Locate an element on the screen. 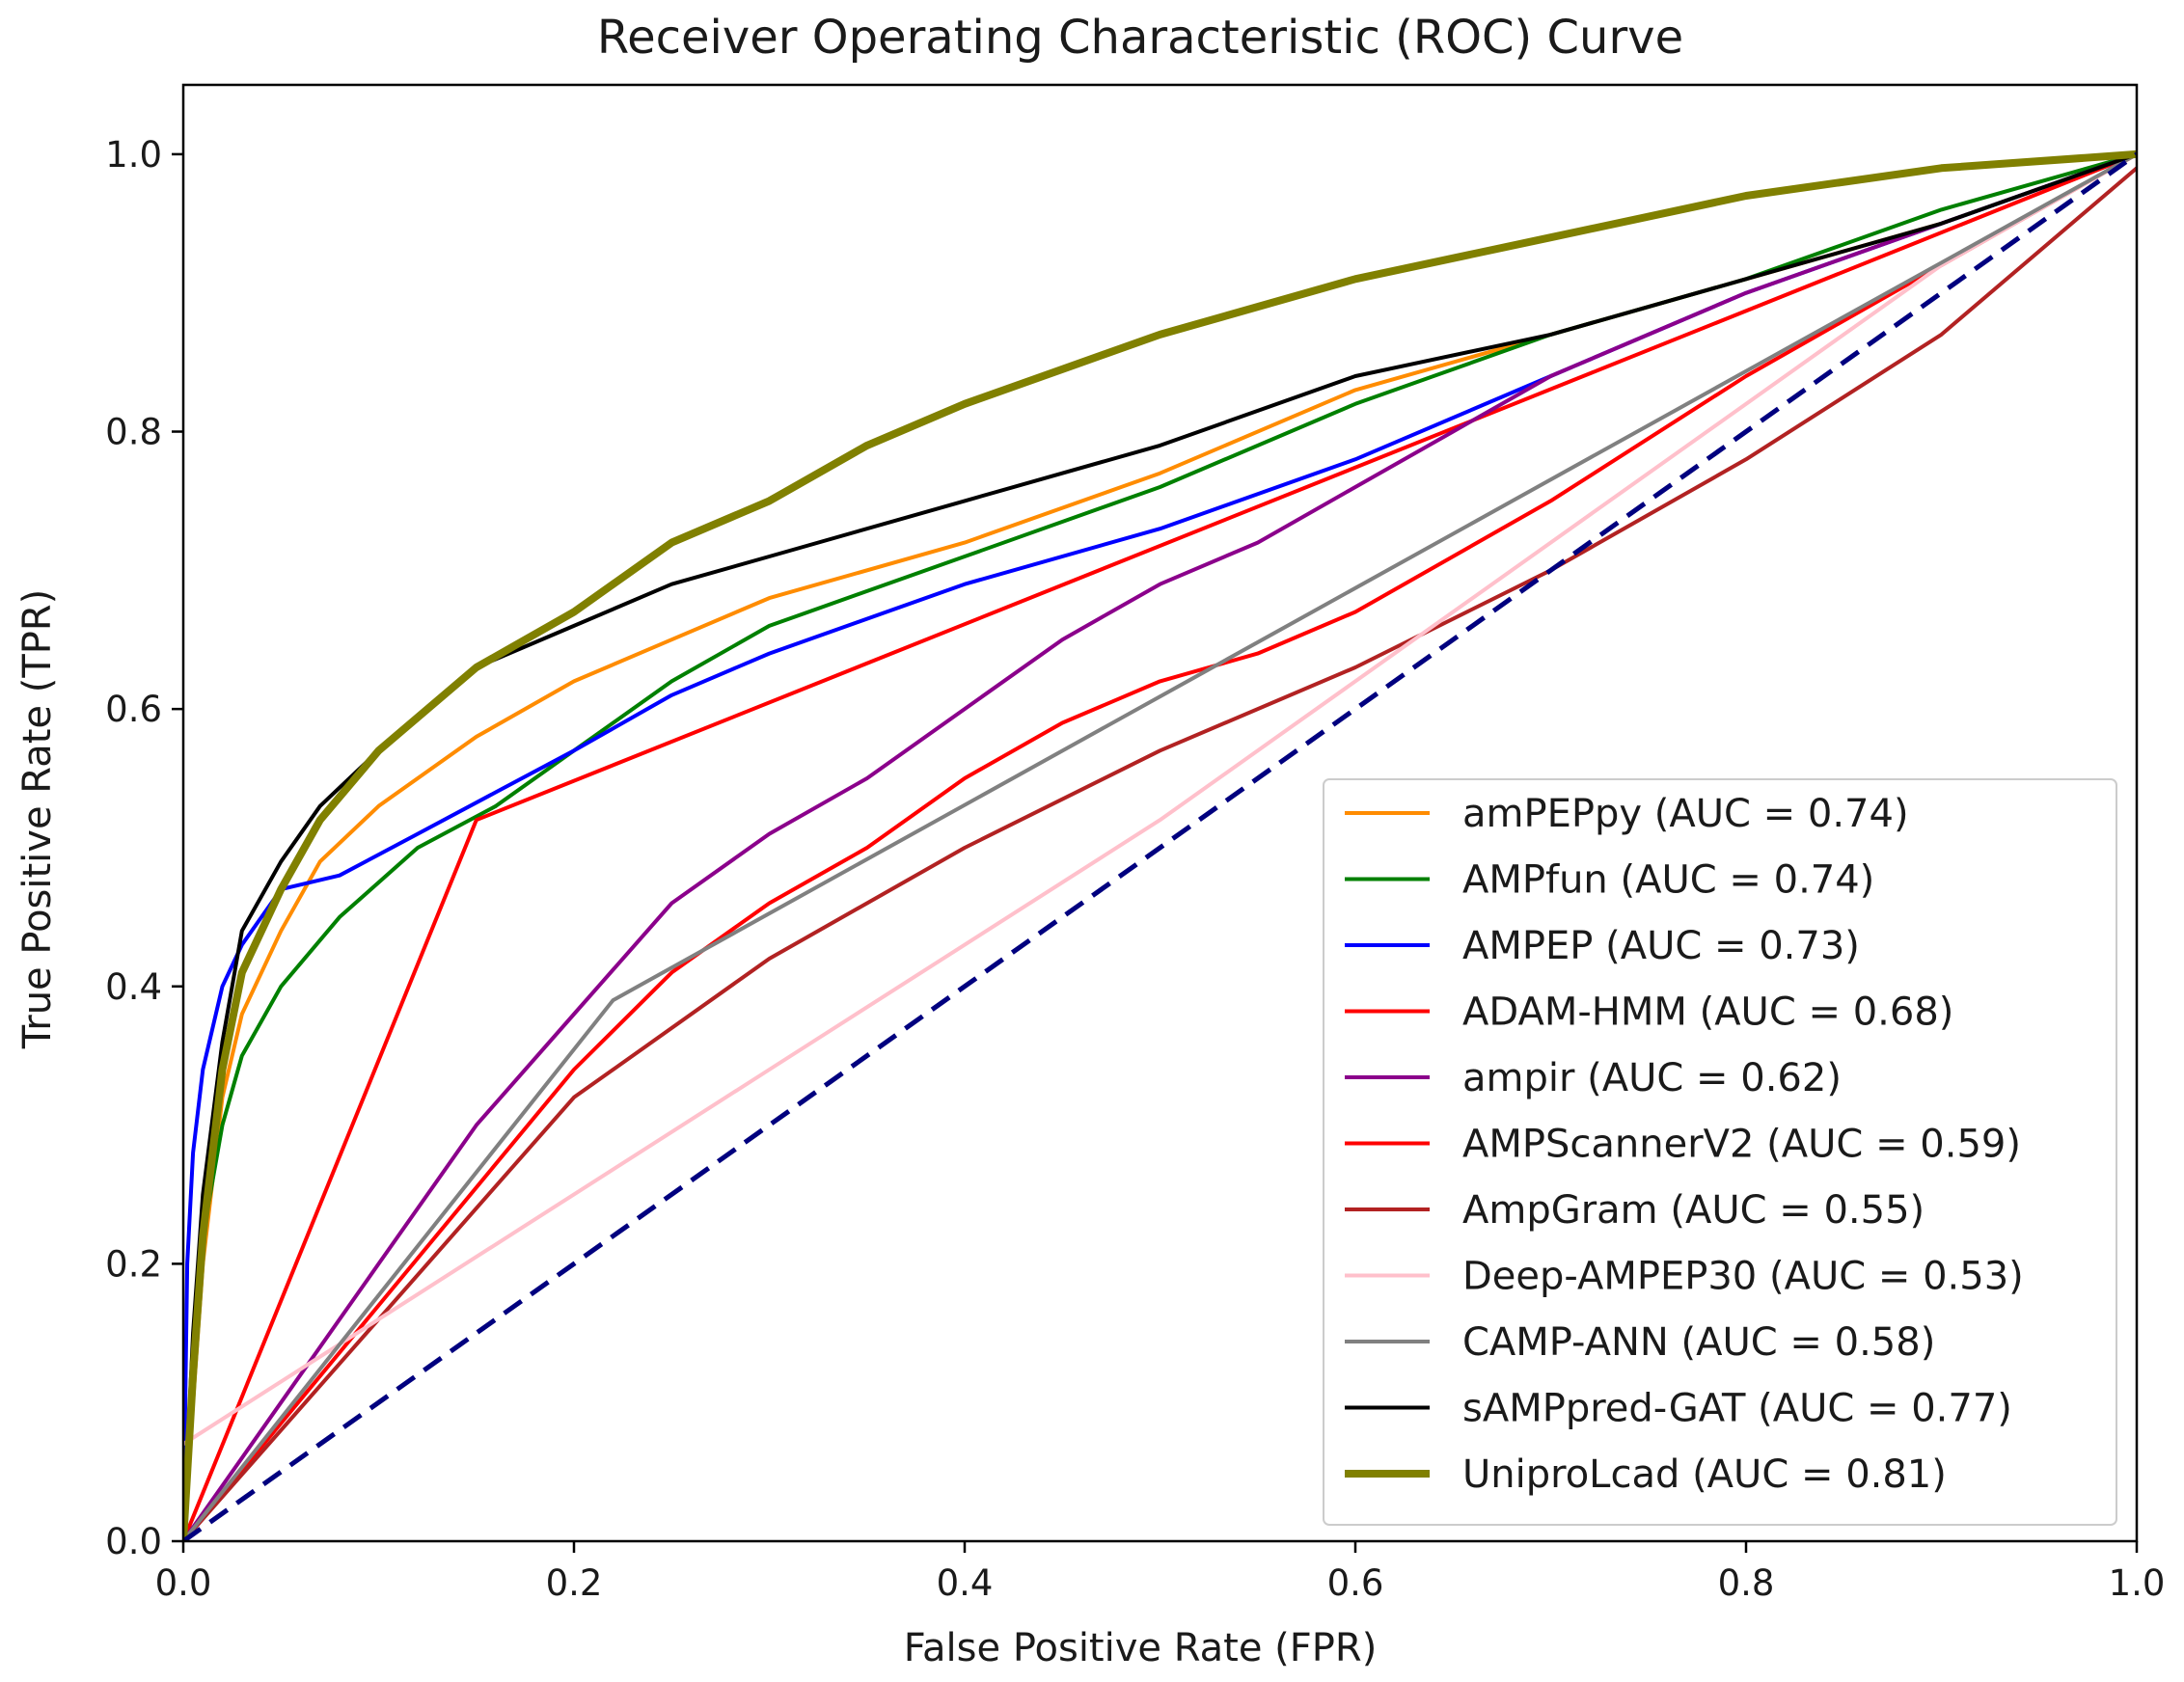  x-tick-label: 0.2 is located at coordinates (574, 1583).